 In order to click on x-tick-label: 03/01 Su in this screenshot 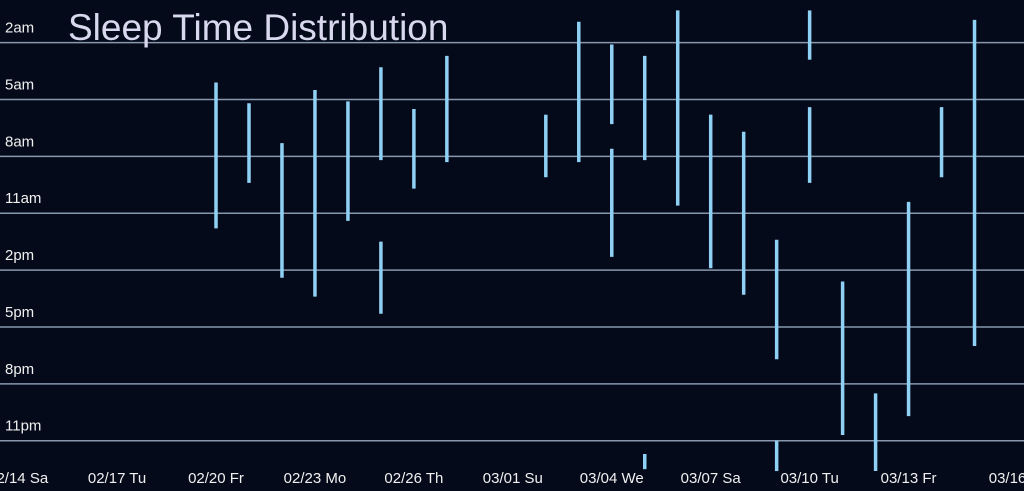, I will do `click(513, 478)`.